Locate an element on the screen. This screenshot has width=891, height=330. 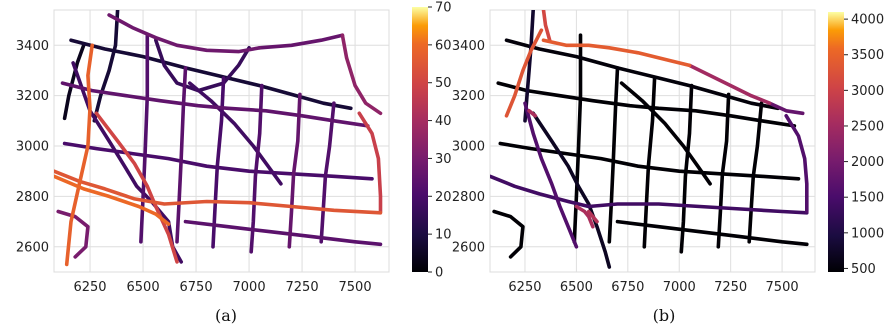
colorbar-tick-label: 30 is located at coordinates (443, 159).